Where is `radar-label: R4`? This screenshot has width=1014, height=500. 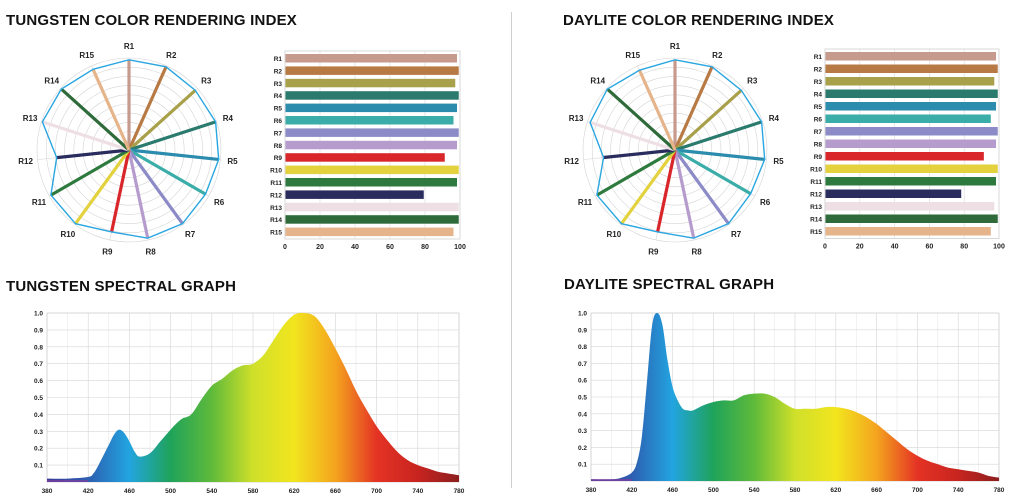 radar-label: R4 is located at coordinates (774, 118).